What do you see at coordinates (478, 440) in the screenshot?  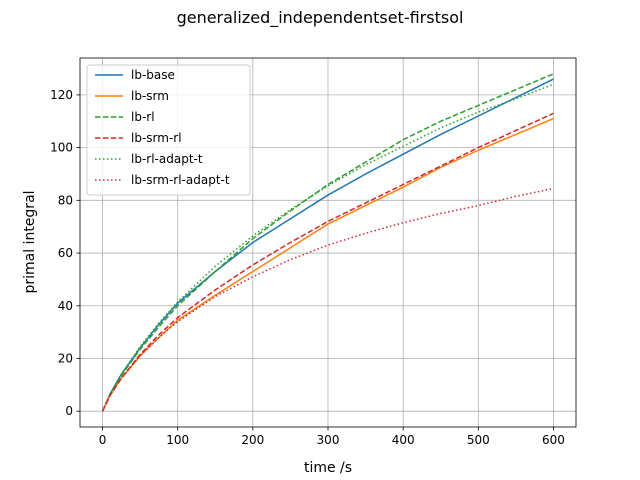 I see `x-tick-label: 500` at bounding box center [478, 440].